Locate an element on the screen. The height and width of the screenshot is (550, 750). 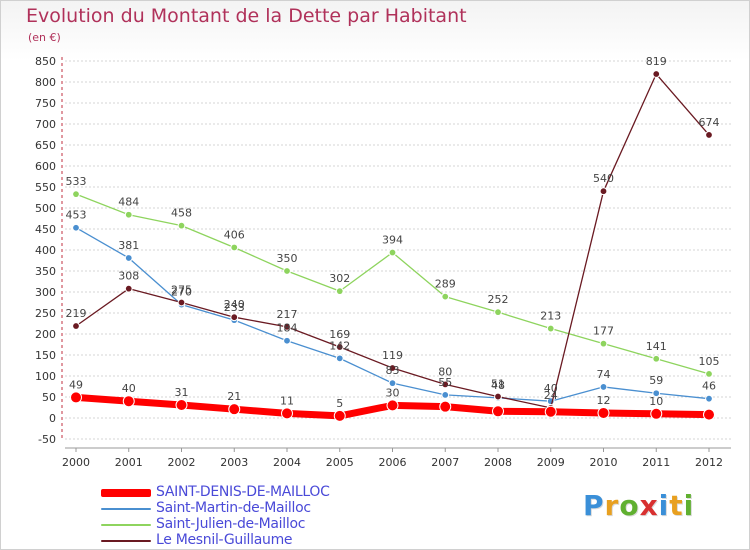
y-tick-label: 450 is located at coordinates (45, 229).